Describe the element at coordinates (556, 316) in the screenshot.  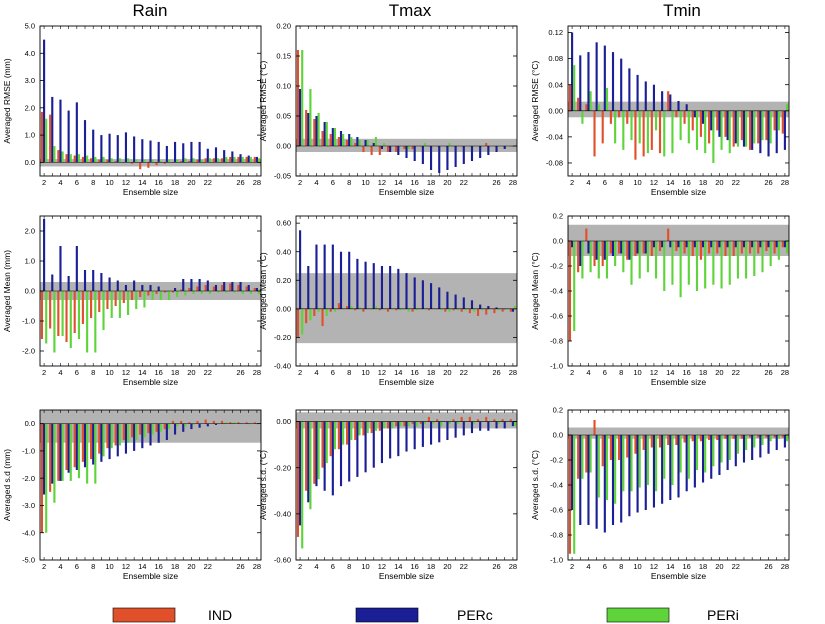
I see `y-tick-label: -0.6` at that location.